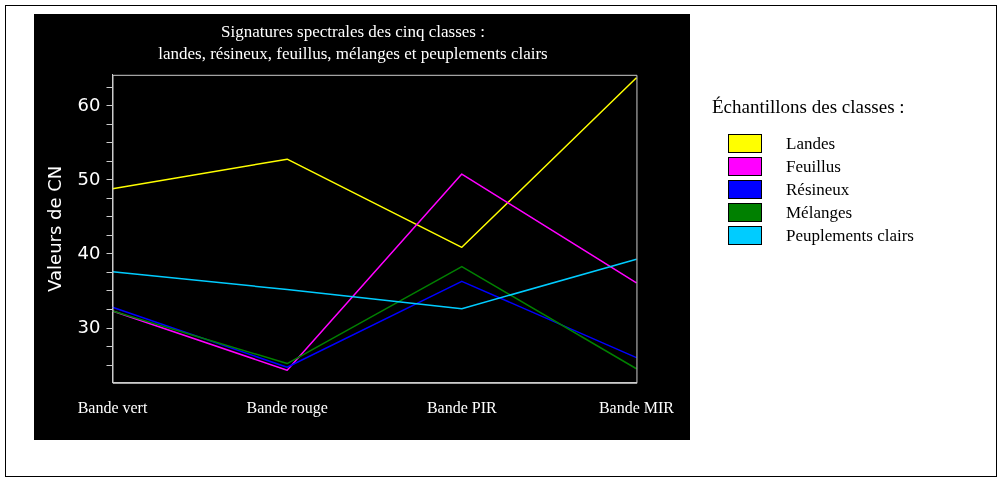 This screenshot has height=484, width=1004. What do you see at coordinates (89, 104) in the screenshot?
I see `y-tick-label: 60` at bounding box center [89, 104].